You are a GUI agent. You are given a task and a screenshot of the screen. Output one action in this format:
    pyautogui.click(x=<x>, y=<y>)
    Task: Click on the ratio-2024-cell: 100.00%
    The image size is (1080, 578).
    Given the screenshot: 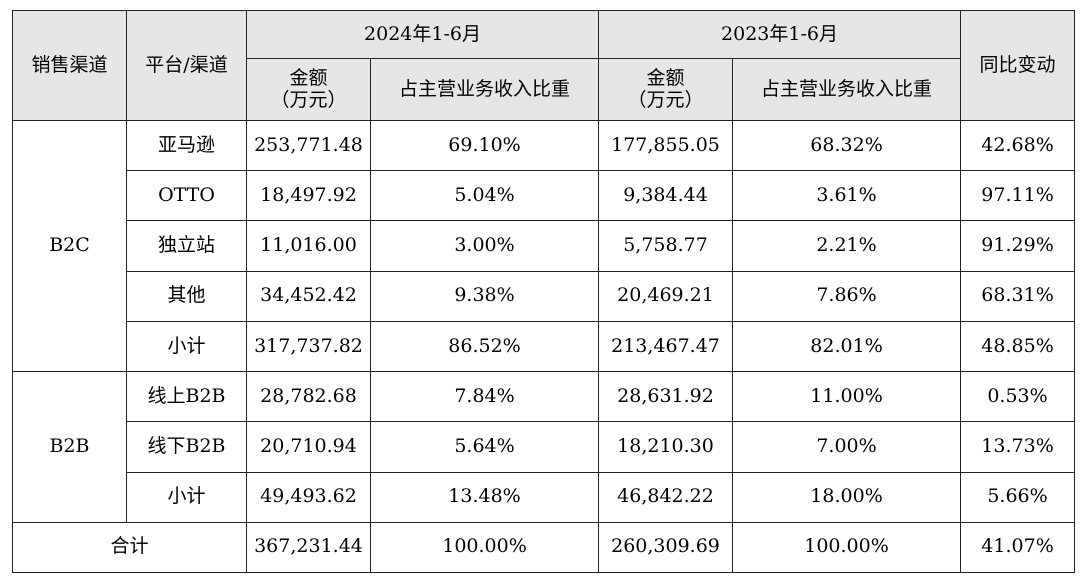 What is the action you would take?
    pyautogui.click(x=484, y=547)
    